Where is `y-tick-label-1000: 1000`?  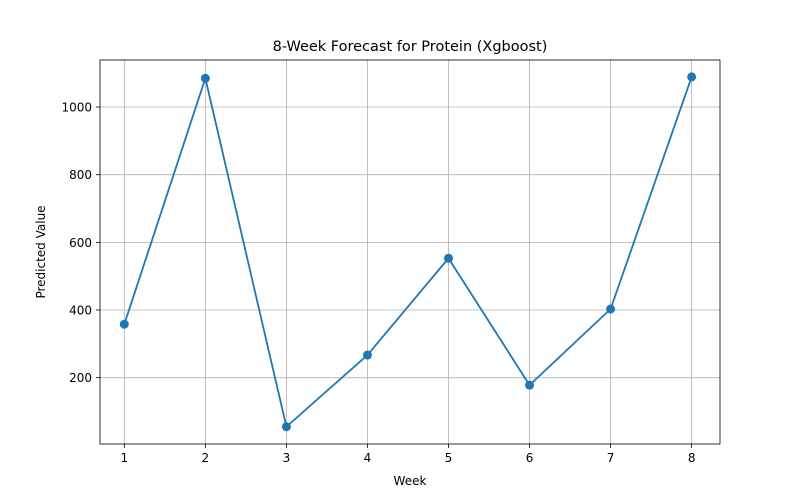
y-tick-label-1000: 1000 is located at coordinates (76, 108).